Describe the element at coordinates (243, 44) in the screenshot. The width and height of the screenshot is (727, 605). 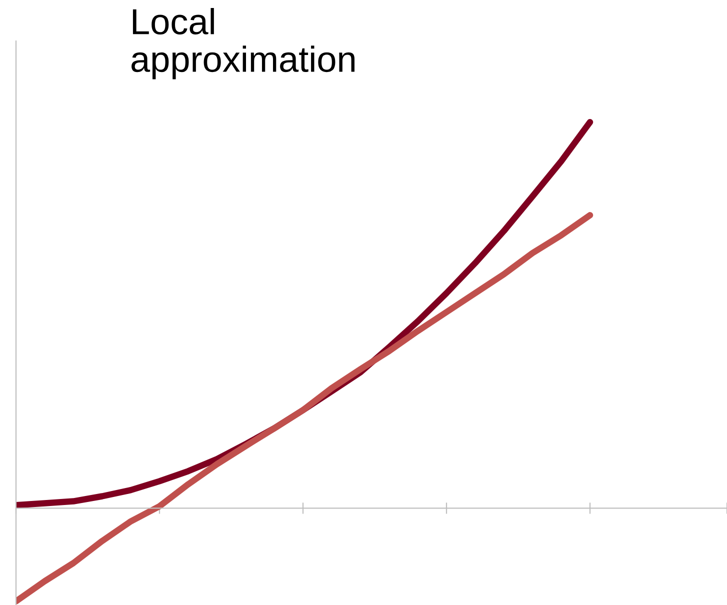
I see `chart-title: Local approximation` at that location.